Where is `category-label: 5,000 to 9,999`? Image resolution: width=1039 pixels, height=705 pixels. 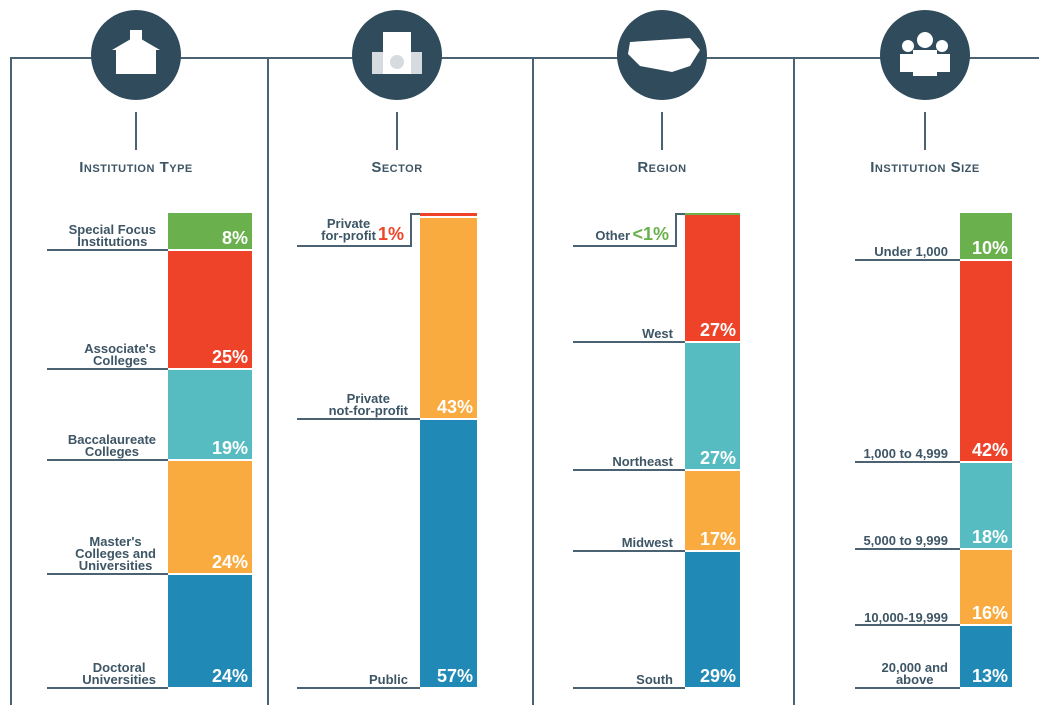 category-label: 5,000 to 9,999 is located at coordinates (905, 540).